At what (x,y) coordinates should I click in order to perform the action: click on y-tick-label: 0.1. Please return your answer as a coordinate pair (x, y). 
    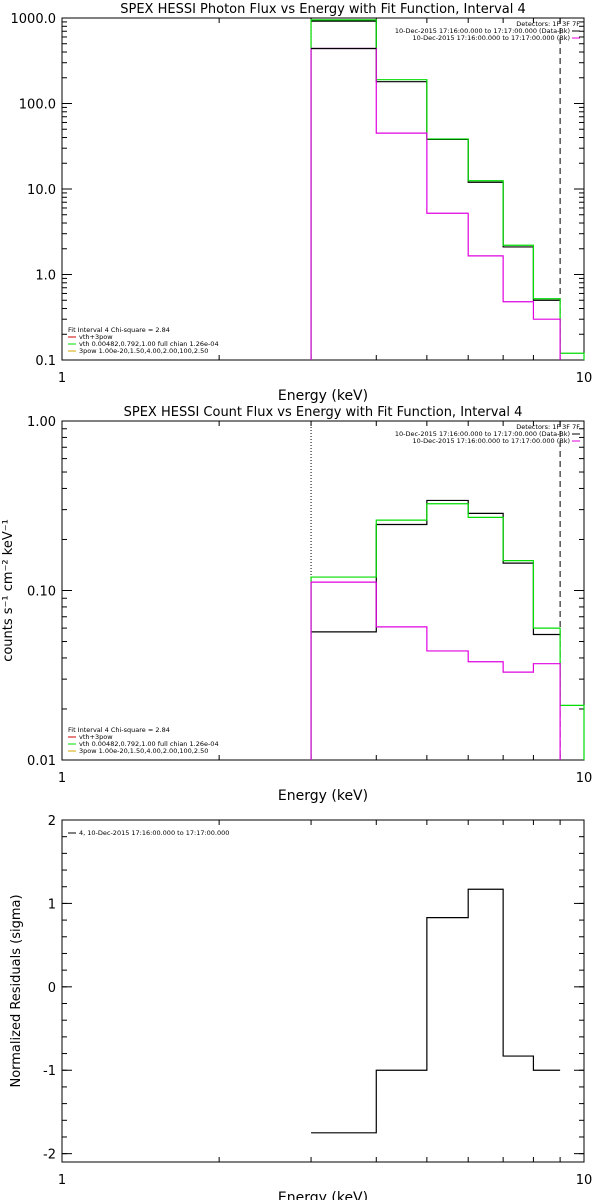
    Looking at the image, I should click on (45, 361).